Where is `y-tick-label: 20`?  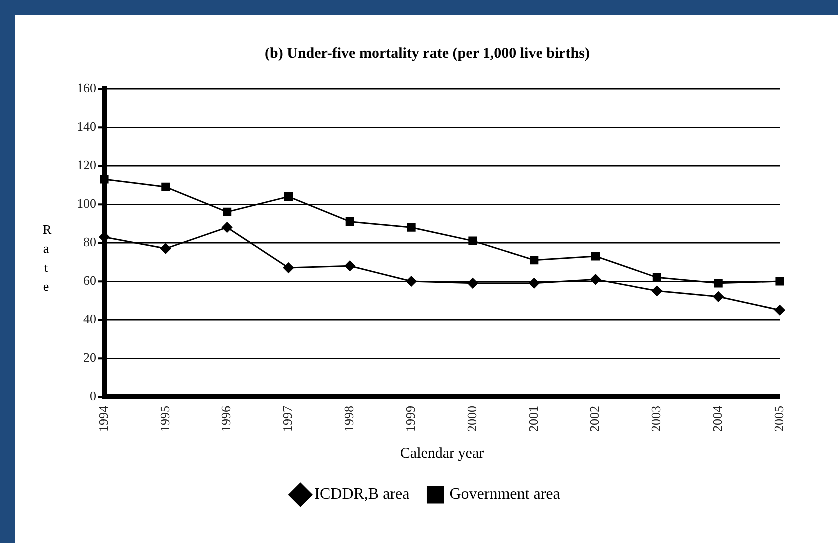 y-tick-label: 20 is located at coordinates (90, 357).